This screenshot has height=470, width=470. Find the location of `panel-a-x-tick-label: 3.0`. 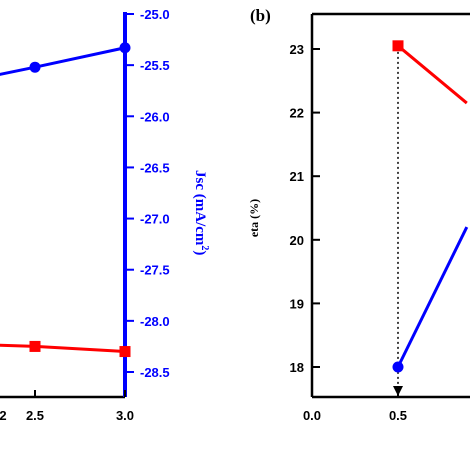

panel-a-x-tick-label: 3.0 is located at coordinates (125, 415).